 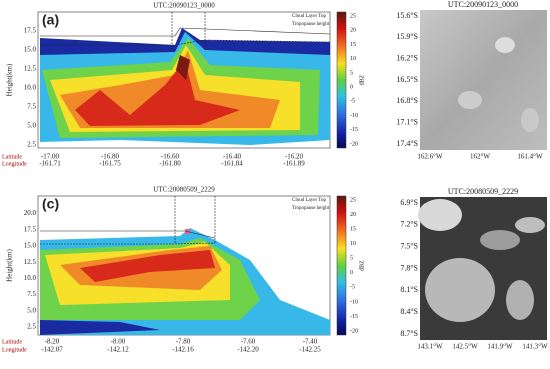 What do you see at coordinates (483, 191) in the screenshot?
I see `image-title: UTC:20080509_2229` at bounding box center [483, 191].